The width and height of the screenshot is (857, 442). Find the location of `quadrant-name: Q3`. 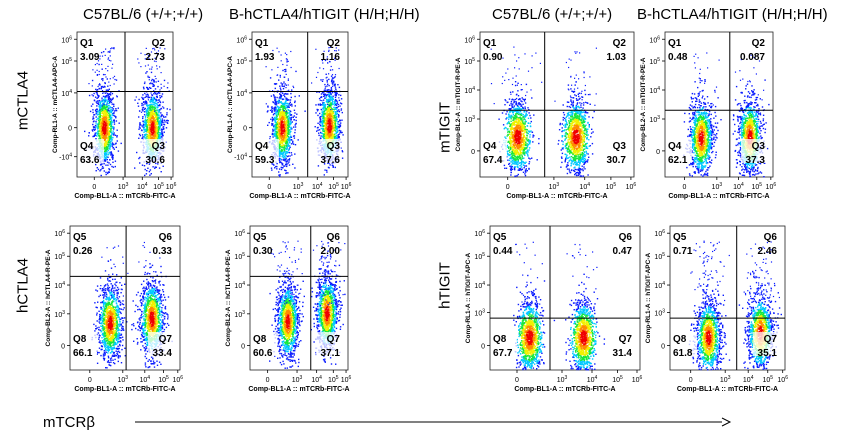

quadrant-name: Q3 is located at coordinates (159, 146).